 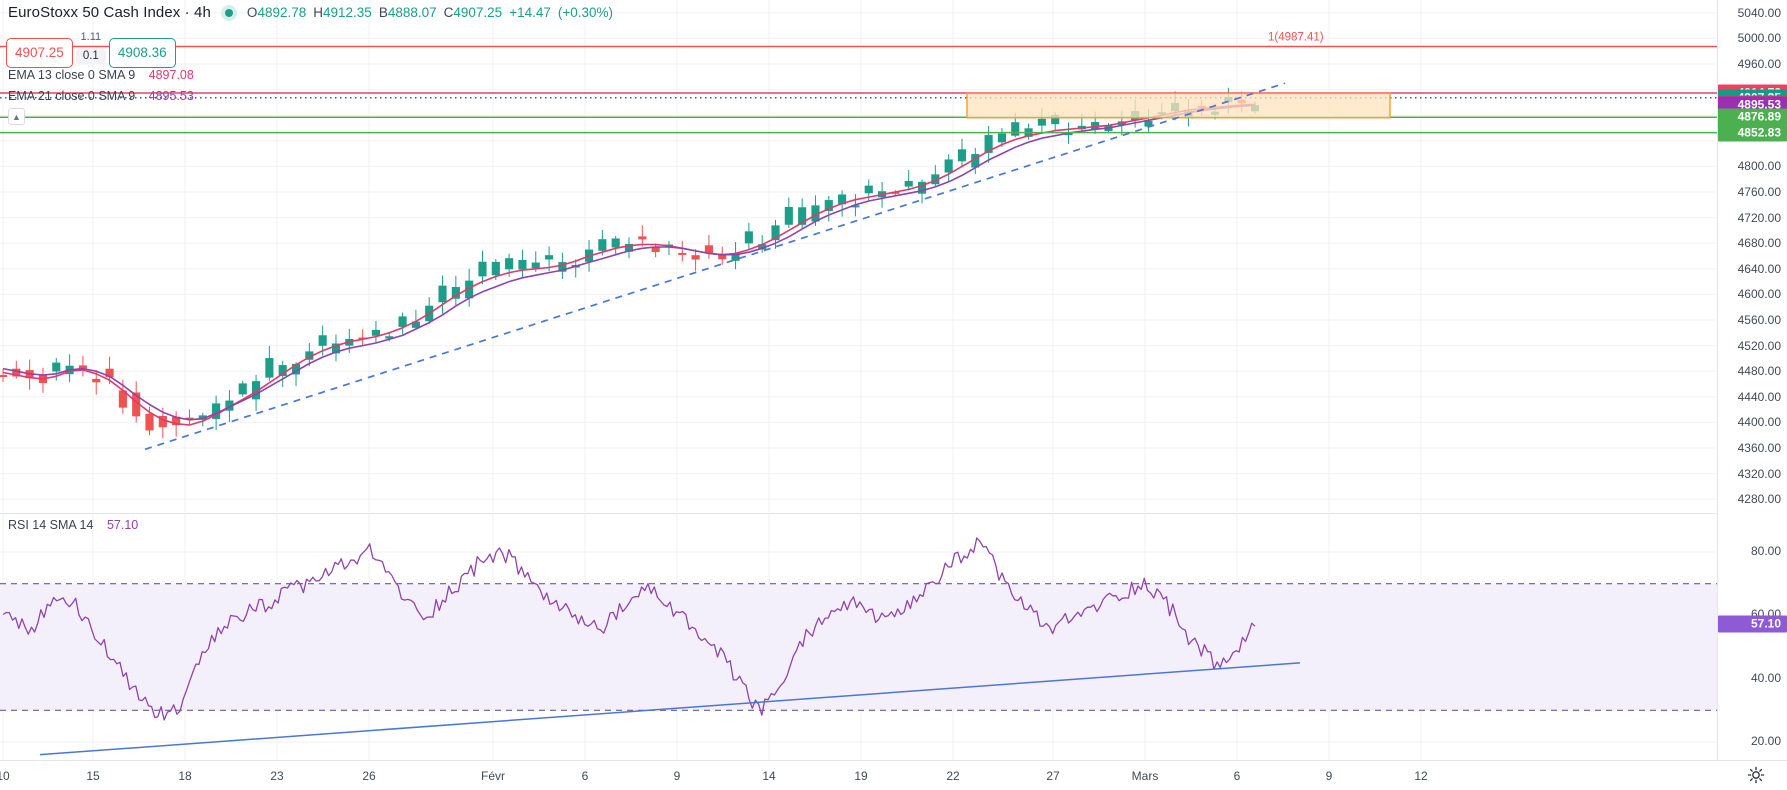 I want to click on rsi-axis-tick: 40.00, so click(x=1765, y=677).